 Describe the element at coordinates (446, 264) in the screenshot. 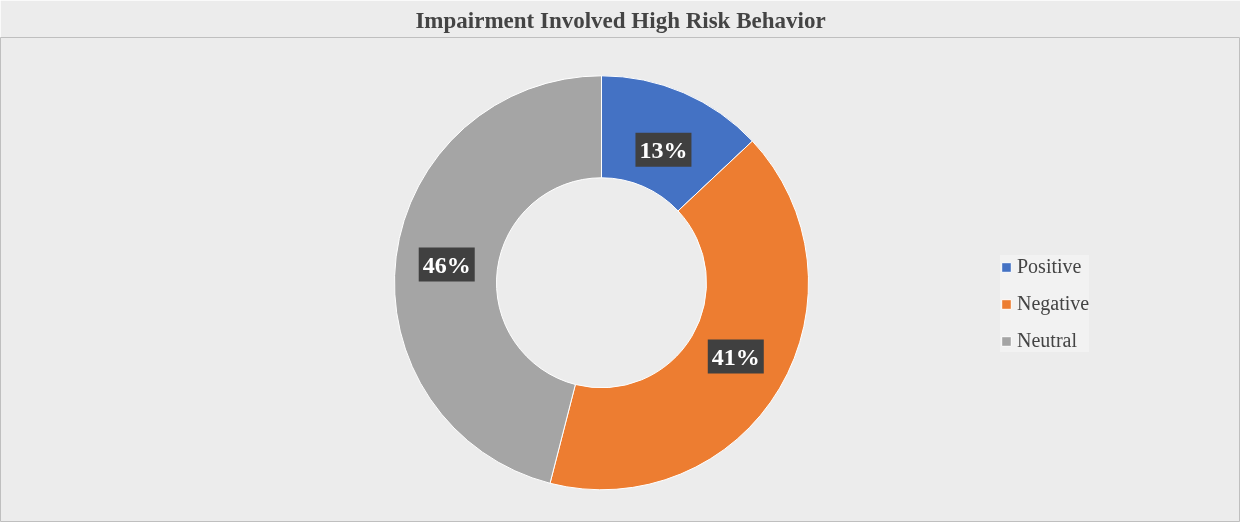

I see `data-label: 46%` at that location.